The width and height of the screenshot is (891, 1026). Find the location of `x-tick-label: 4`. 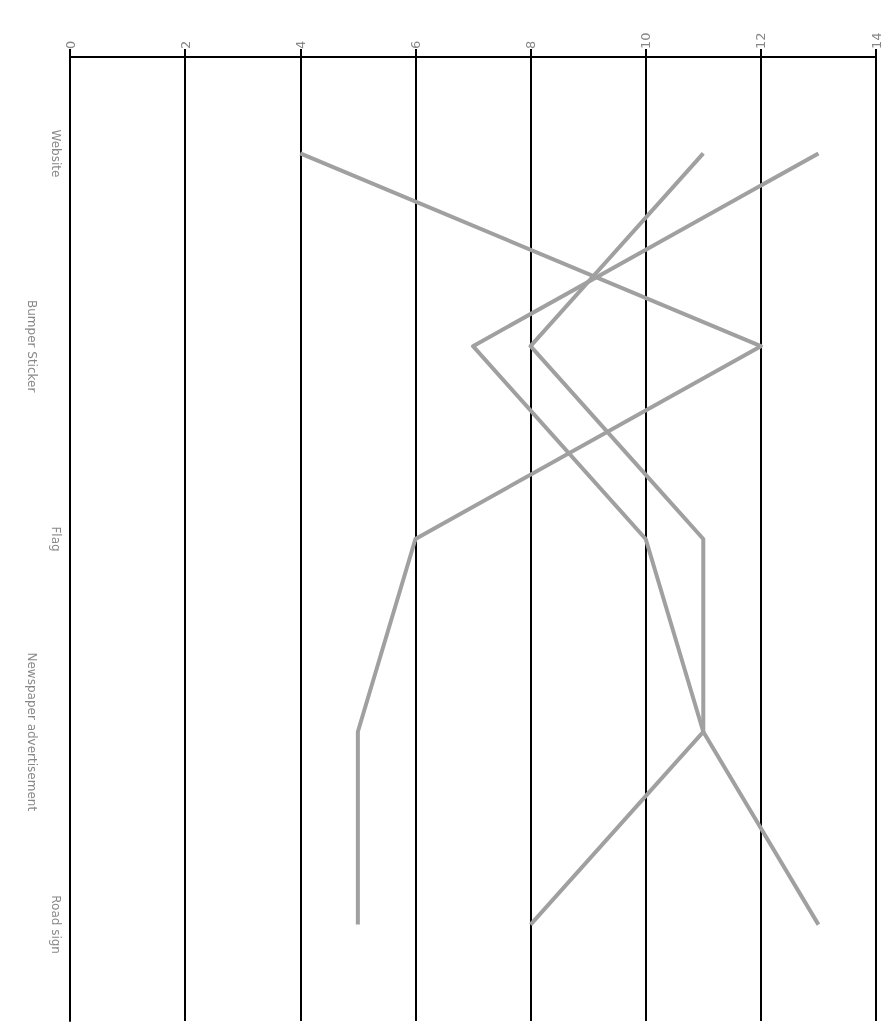

x-tick-label: 4 is located at coordinates (300, 44).